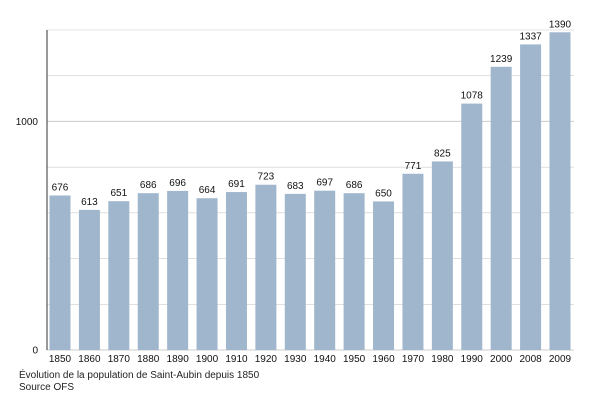  What do you see at coordinates (531, 197) in the screenshot?
I see `bar-2008` at bounding box center [531, 197].